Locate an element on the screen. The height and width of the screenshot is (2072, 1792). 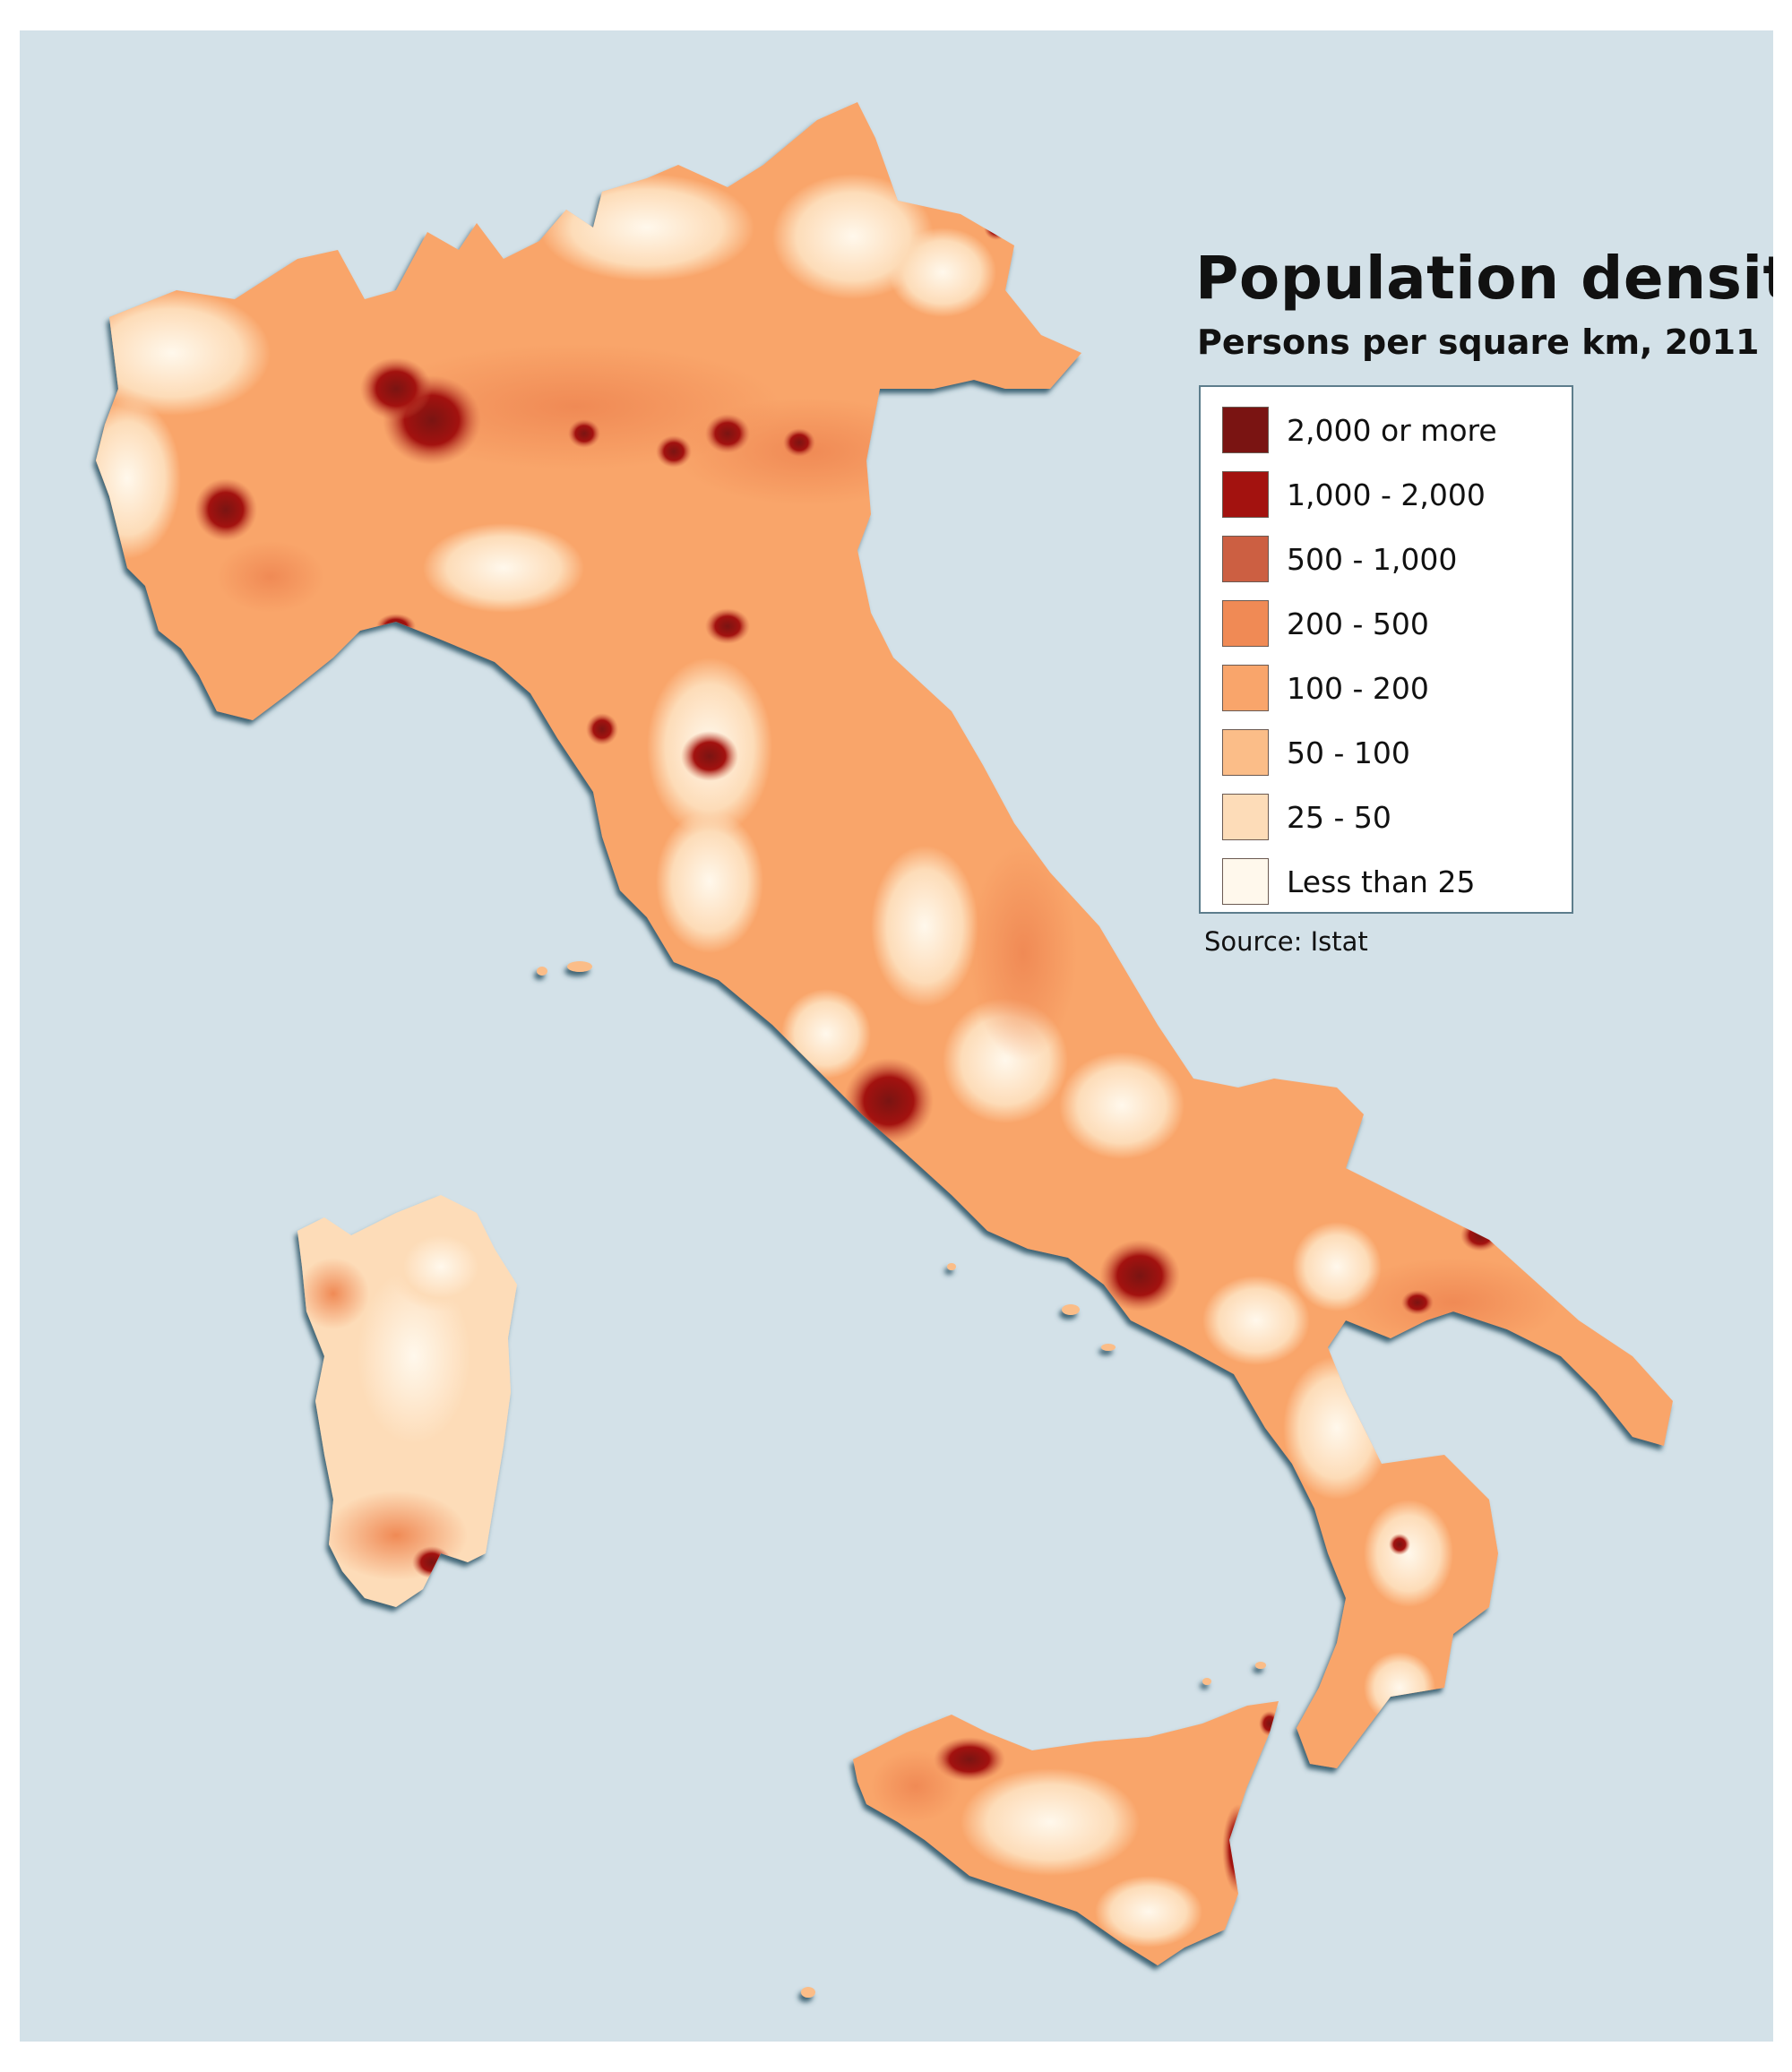
legend-label: 2,000 or more is located at coordinates (1392, 430).